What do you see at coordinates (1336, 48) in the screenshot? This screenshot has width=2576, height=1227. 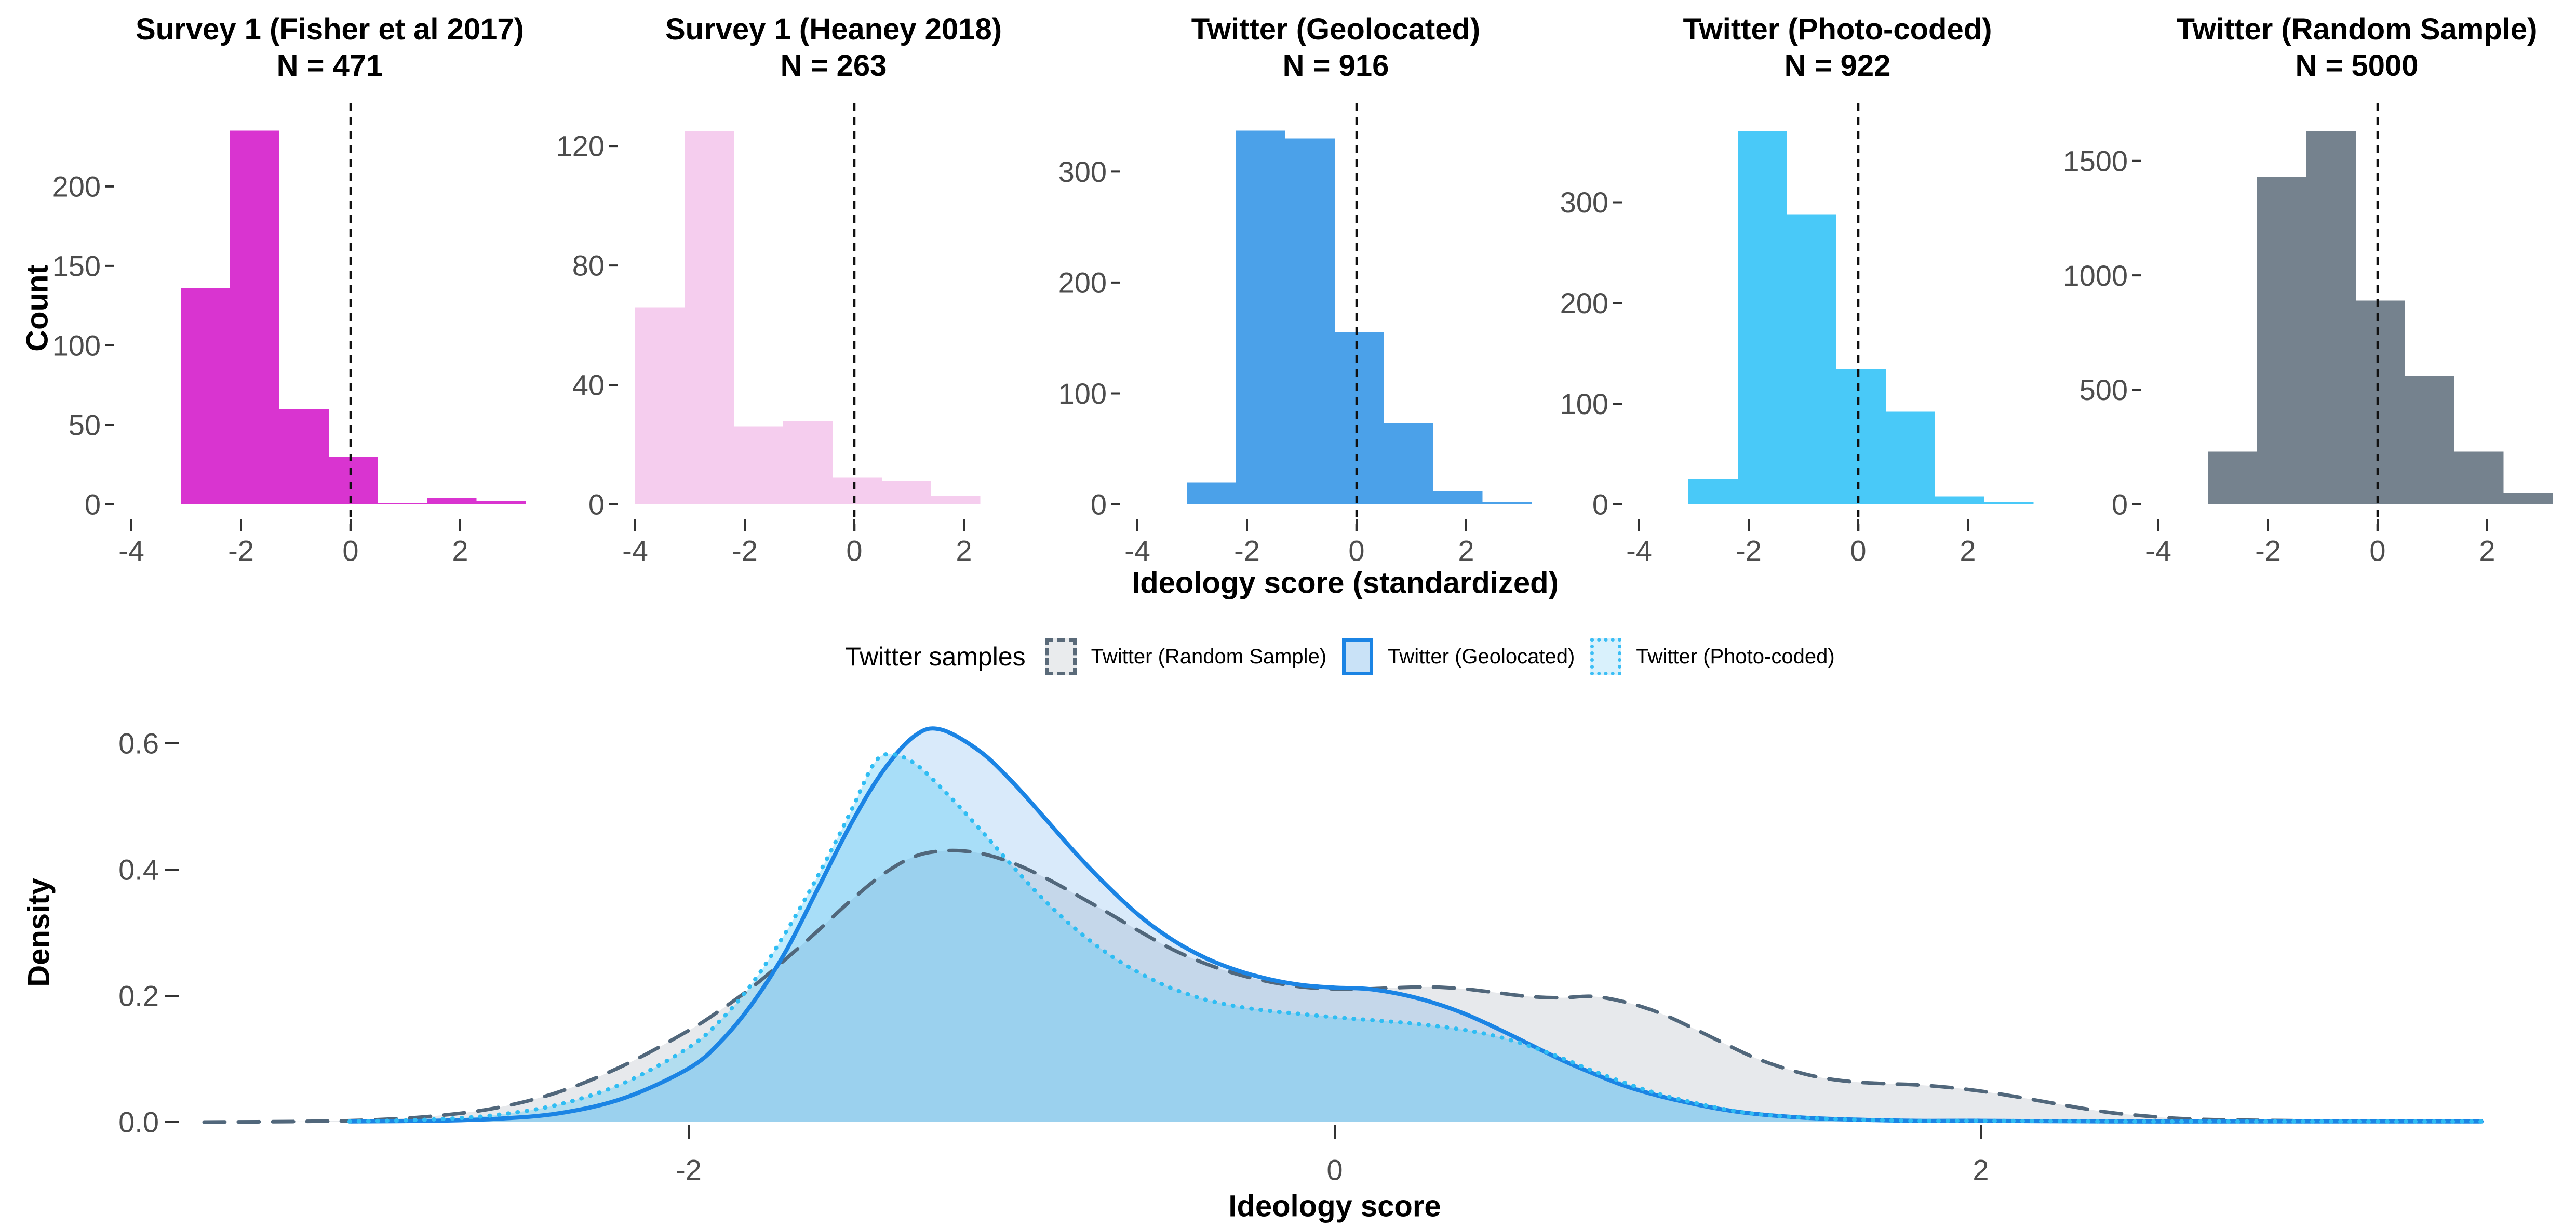 I see `panel-title-geolocated: Twitter (Geolocated) N = 916` at bounding box center [1336, 48].